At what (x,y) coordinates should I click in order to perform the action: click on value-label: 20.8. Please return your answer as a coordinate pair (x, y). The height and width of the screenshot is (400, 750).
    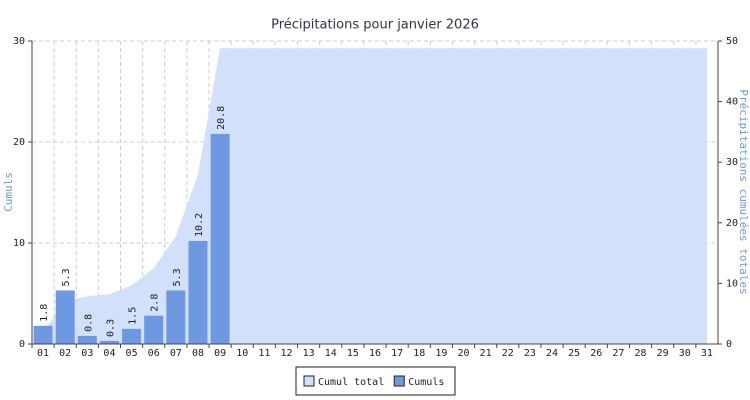
    Looking at the image, I should click on (221, 118).